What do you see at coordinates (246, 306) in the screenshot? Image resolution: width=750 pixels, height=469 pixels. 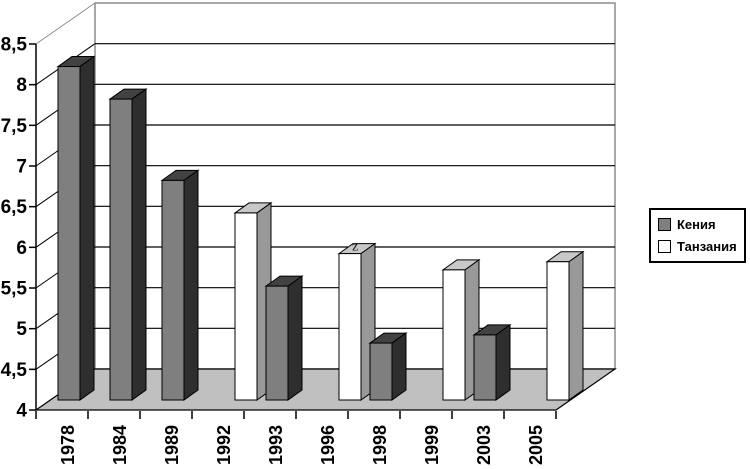 I see `bar-tanzania-1992` at bounding box center [246, 306].